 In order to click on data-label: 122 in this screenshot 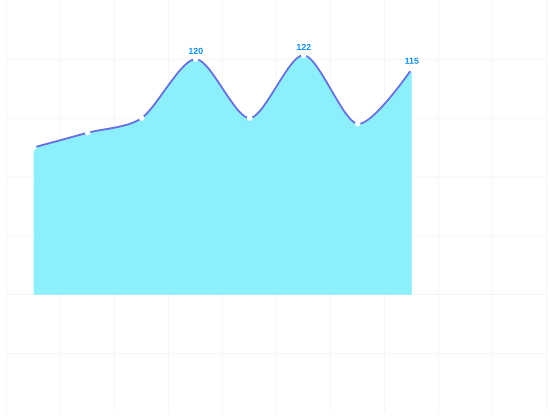, I will do `click(303, 47)`.